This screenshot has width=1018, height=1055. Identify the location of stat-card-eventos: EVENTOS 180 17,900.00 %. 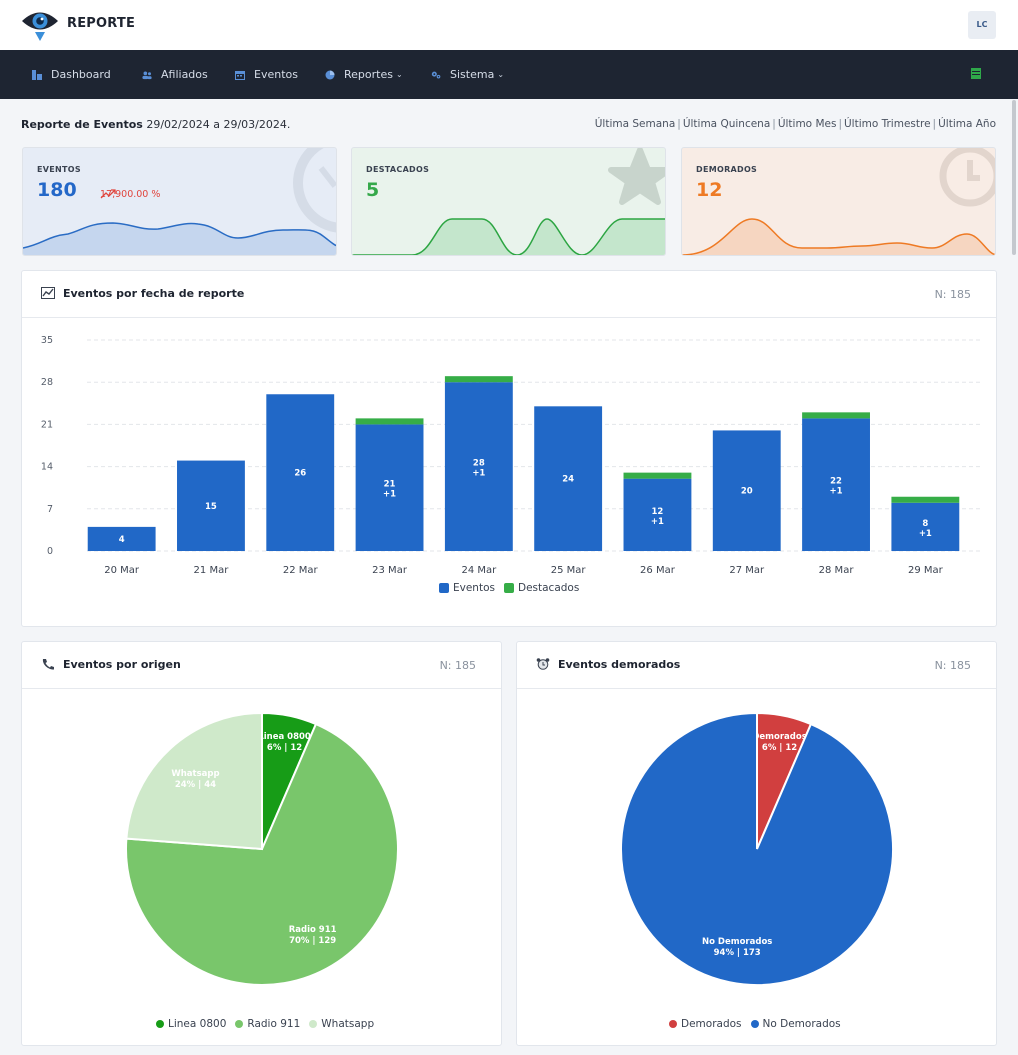
(179, 201).